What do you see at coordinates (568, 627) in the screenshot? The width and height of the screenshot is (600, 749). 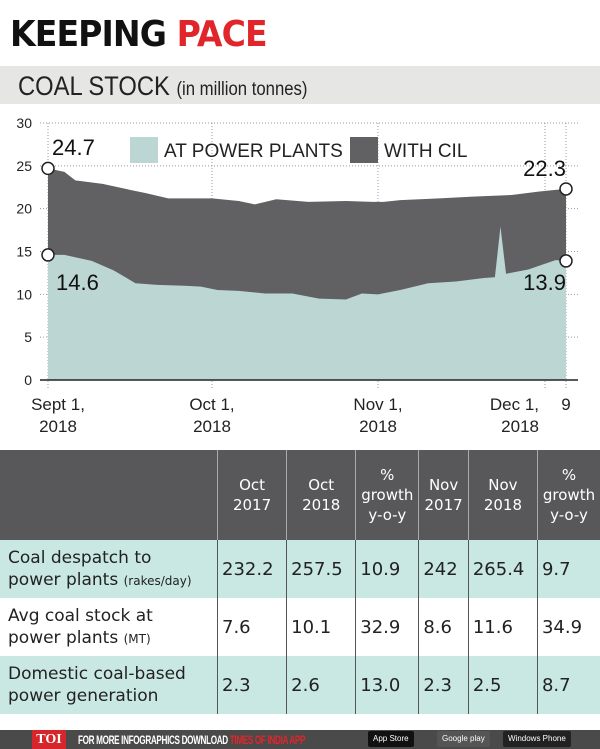 I see `table-cell: 34.9` at bounding box center [568, 627].